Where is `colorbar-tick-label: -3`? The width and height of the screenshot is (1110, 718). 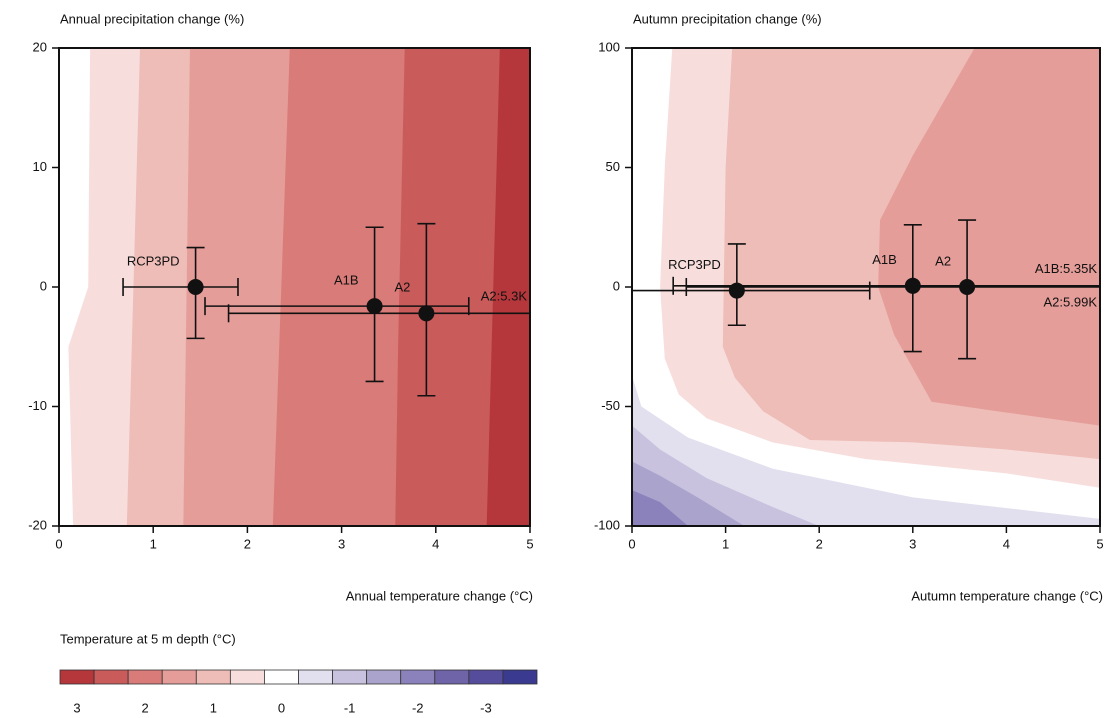
colorbar-tick-label: -3 is located at coordinates (486, 707).